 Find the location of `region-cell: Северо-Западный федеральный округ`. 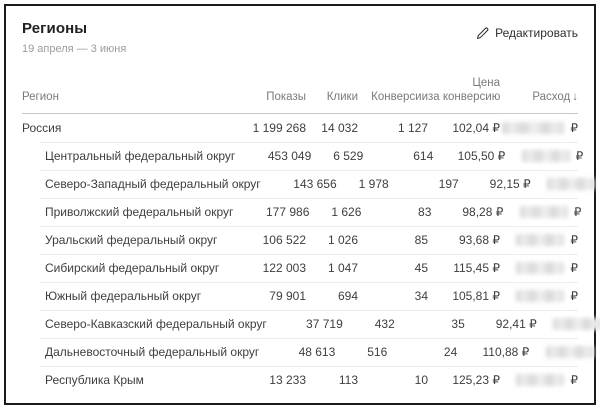

region-cell: Северо-Западный федеральный округ is located at coordinates (153, 184).